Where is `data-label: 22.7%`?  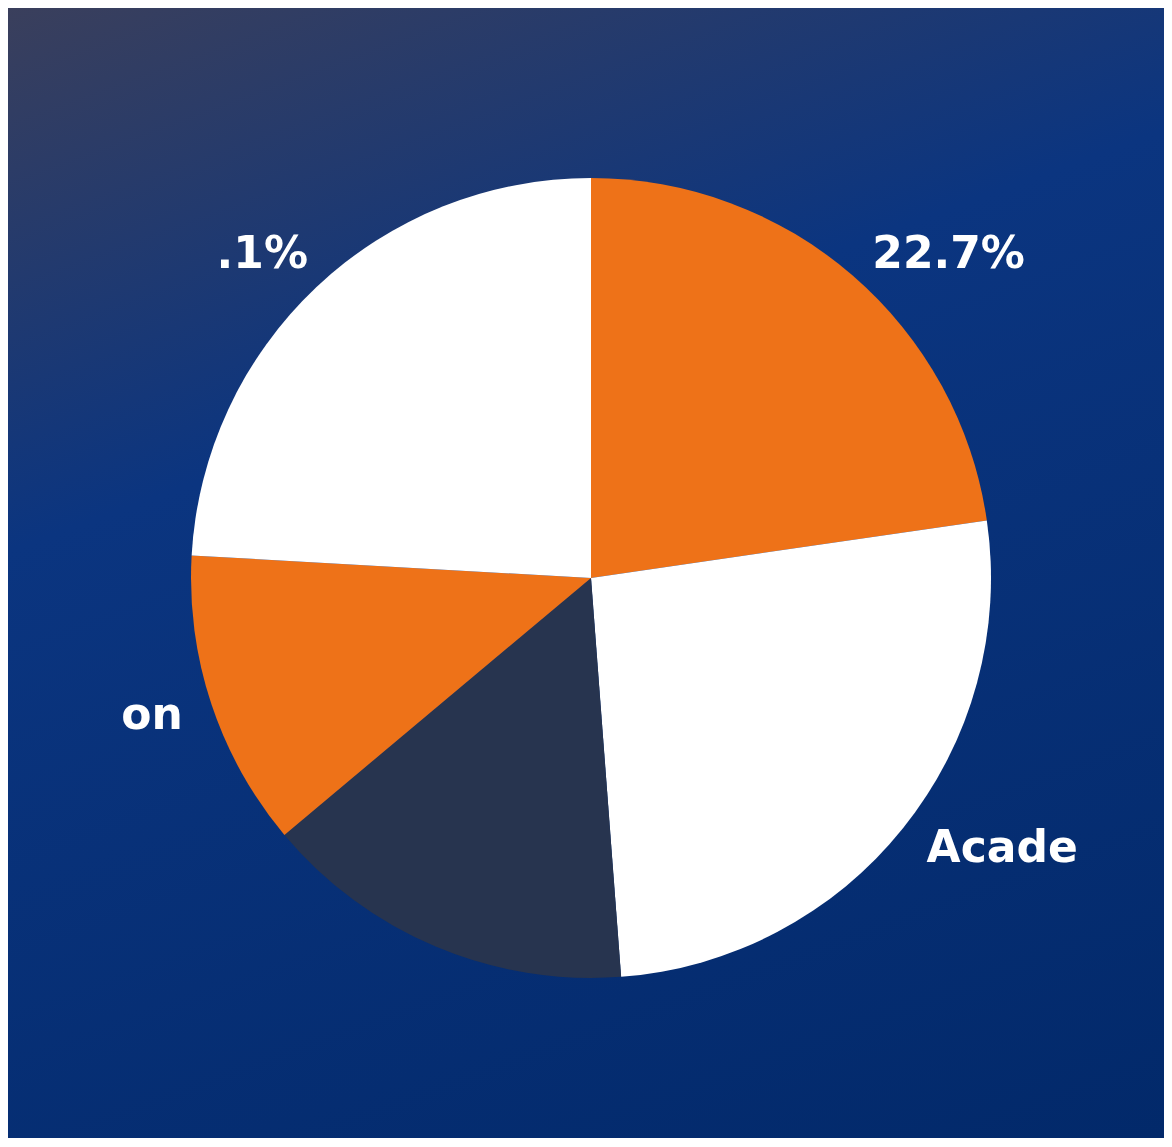
data-label: 22.7% is located at coordinates (948, 253).